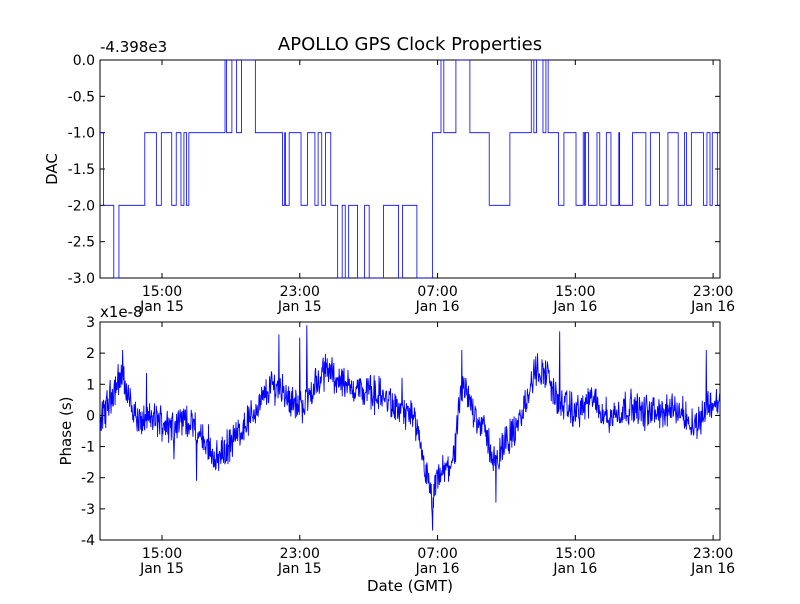  Describe the element at coordinates (81, 170) in the screenshot. I see `y-tick-label: -1.5` at that location.